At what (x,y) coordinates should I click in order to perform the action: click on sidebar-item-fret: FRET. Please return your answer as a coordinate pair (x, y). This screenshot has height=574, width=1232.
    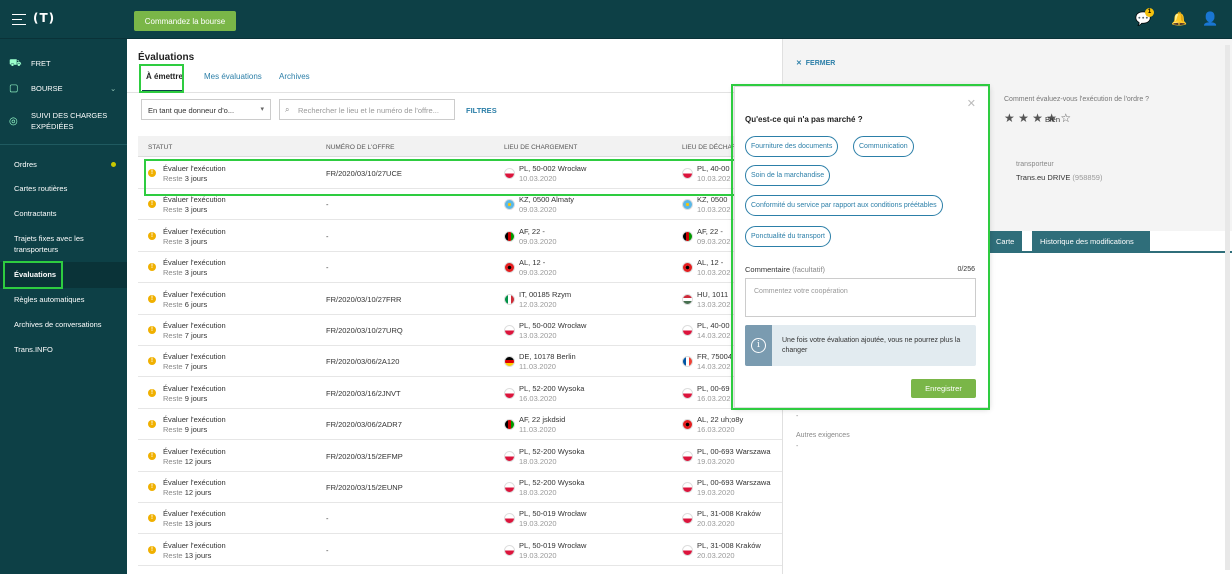
    Looking at the image, I should click on (41, 63).